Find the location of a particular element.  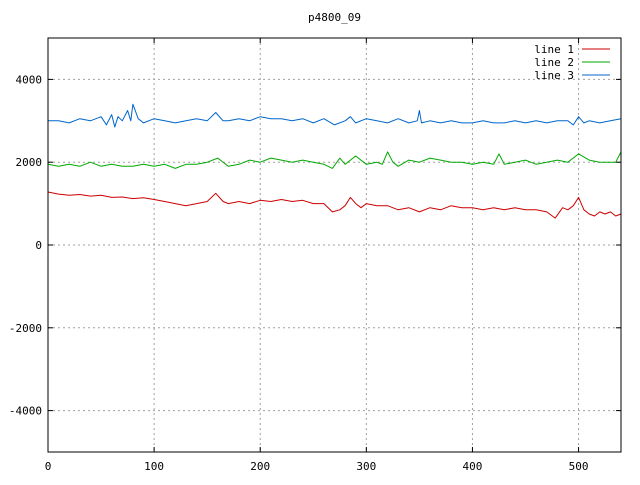

y-tick-label: -4000 is located at coordinates (25, 411).